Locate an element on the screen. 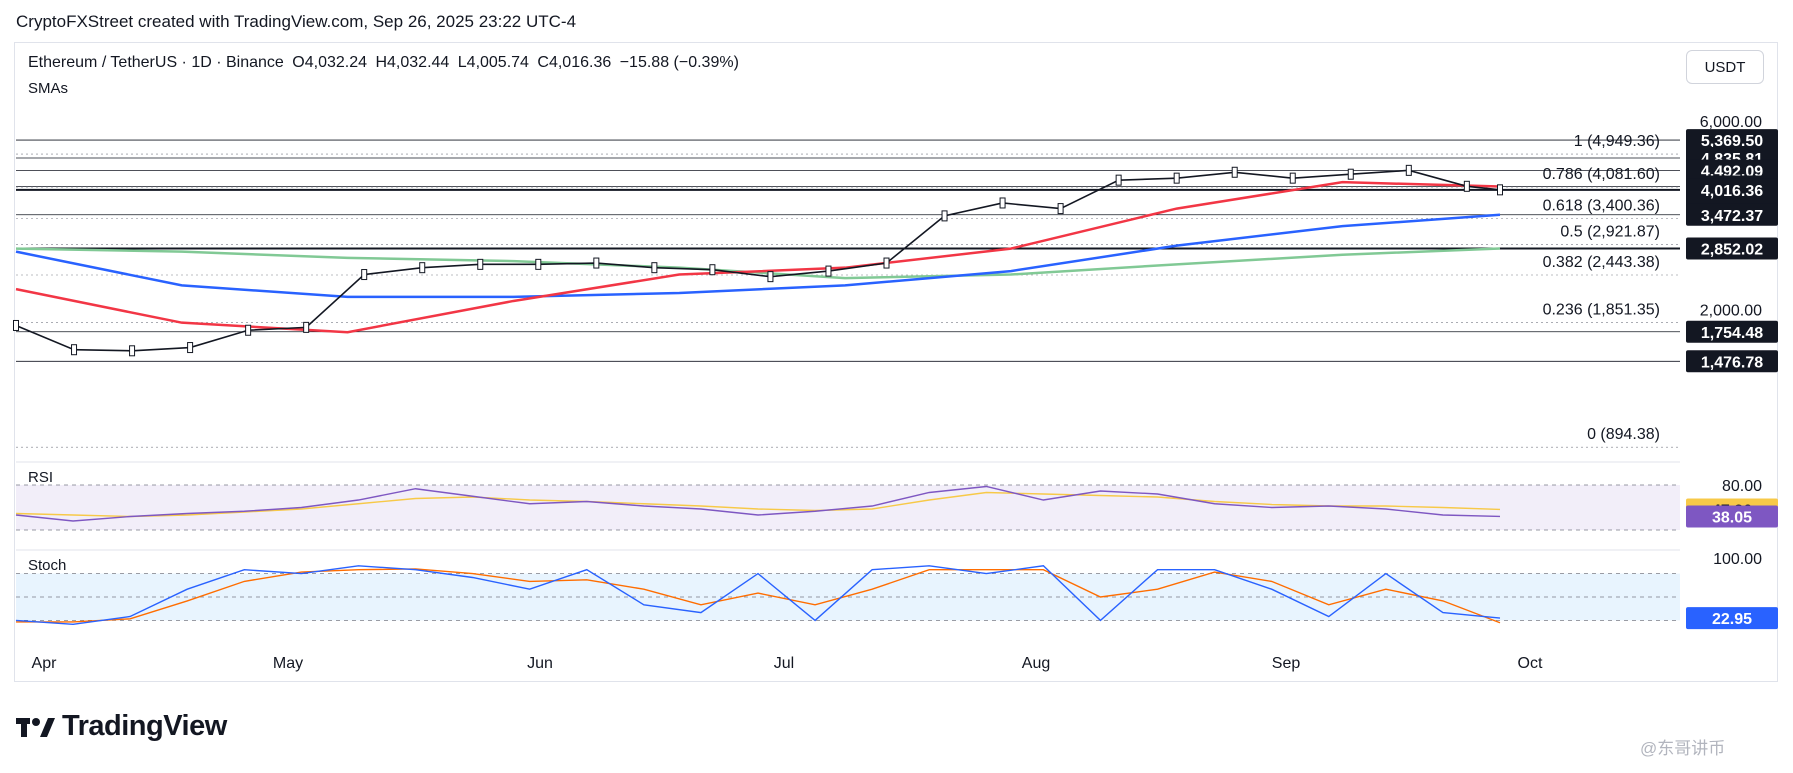  ohlc-close: C4,016.36 is located at coordinates (574, 62).